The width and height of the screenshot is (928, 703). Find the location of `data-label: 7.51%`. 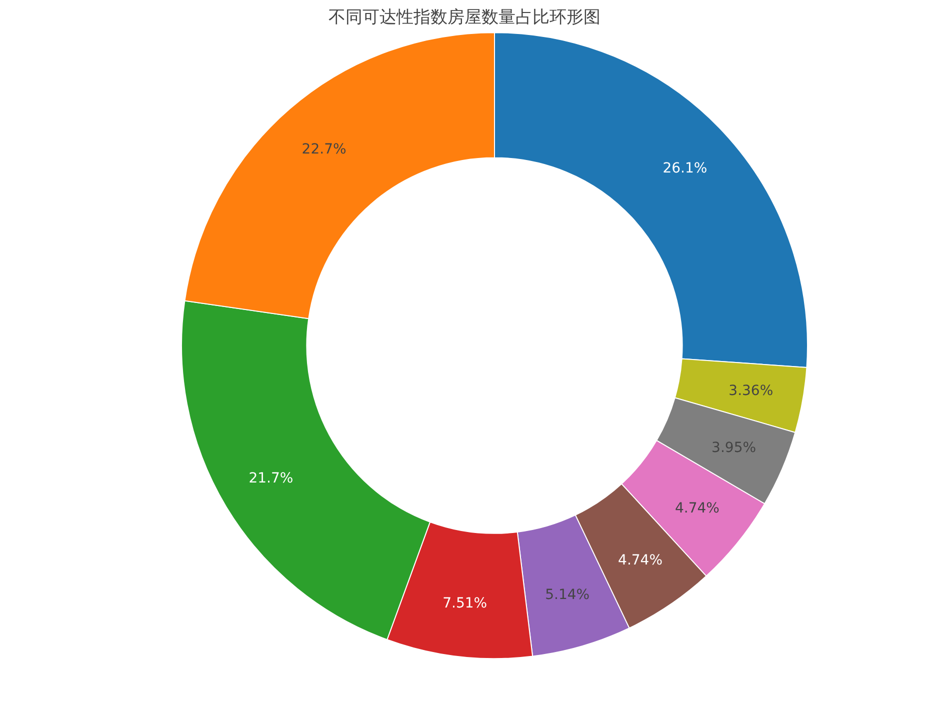

data-label: 7.51% is located at coordinates (465, 604).